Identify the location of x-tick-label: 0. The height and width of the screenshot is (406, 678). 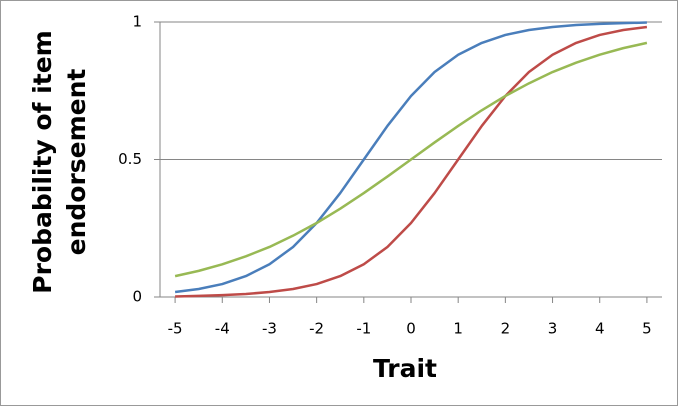
(411, 329).